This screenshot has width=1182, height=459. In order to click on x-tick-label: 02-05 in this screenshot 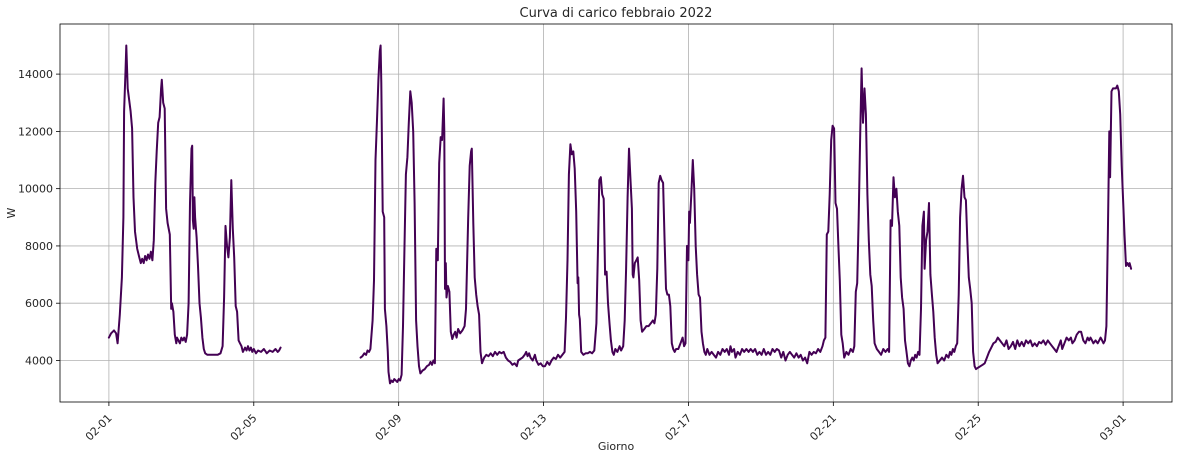, I will do `click(244, 428)`.